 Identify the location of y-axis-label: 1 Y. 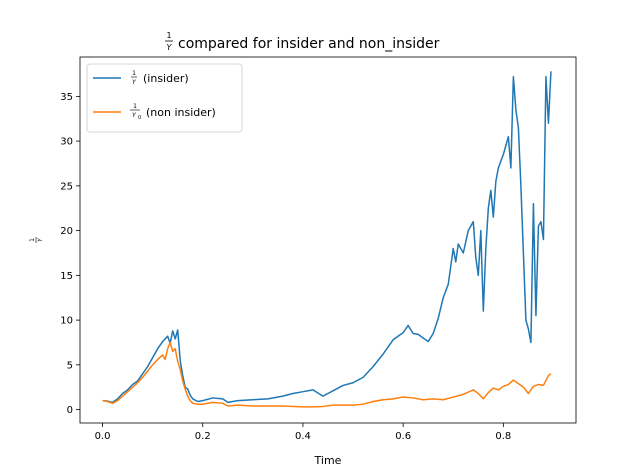
(36, 240).